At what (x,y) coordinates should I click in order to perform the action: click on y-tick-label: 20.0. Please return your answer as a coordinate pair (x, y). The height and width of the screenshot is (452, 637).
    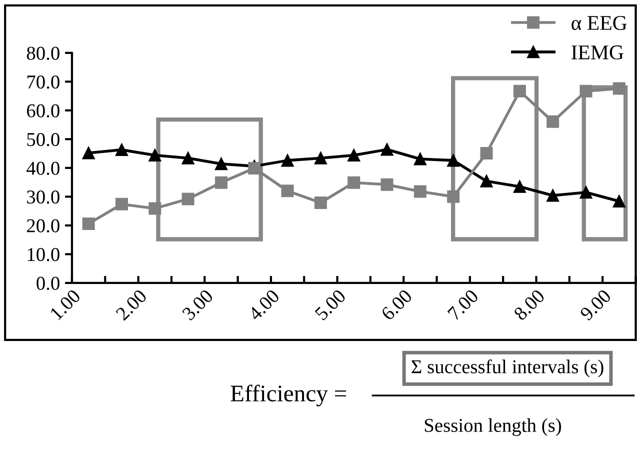
    Looking at the image, I should click on (43, 225).